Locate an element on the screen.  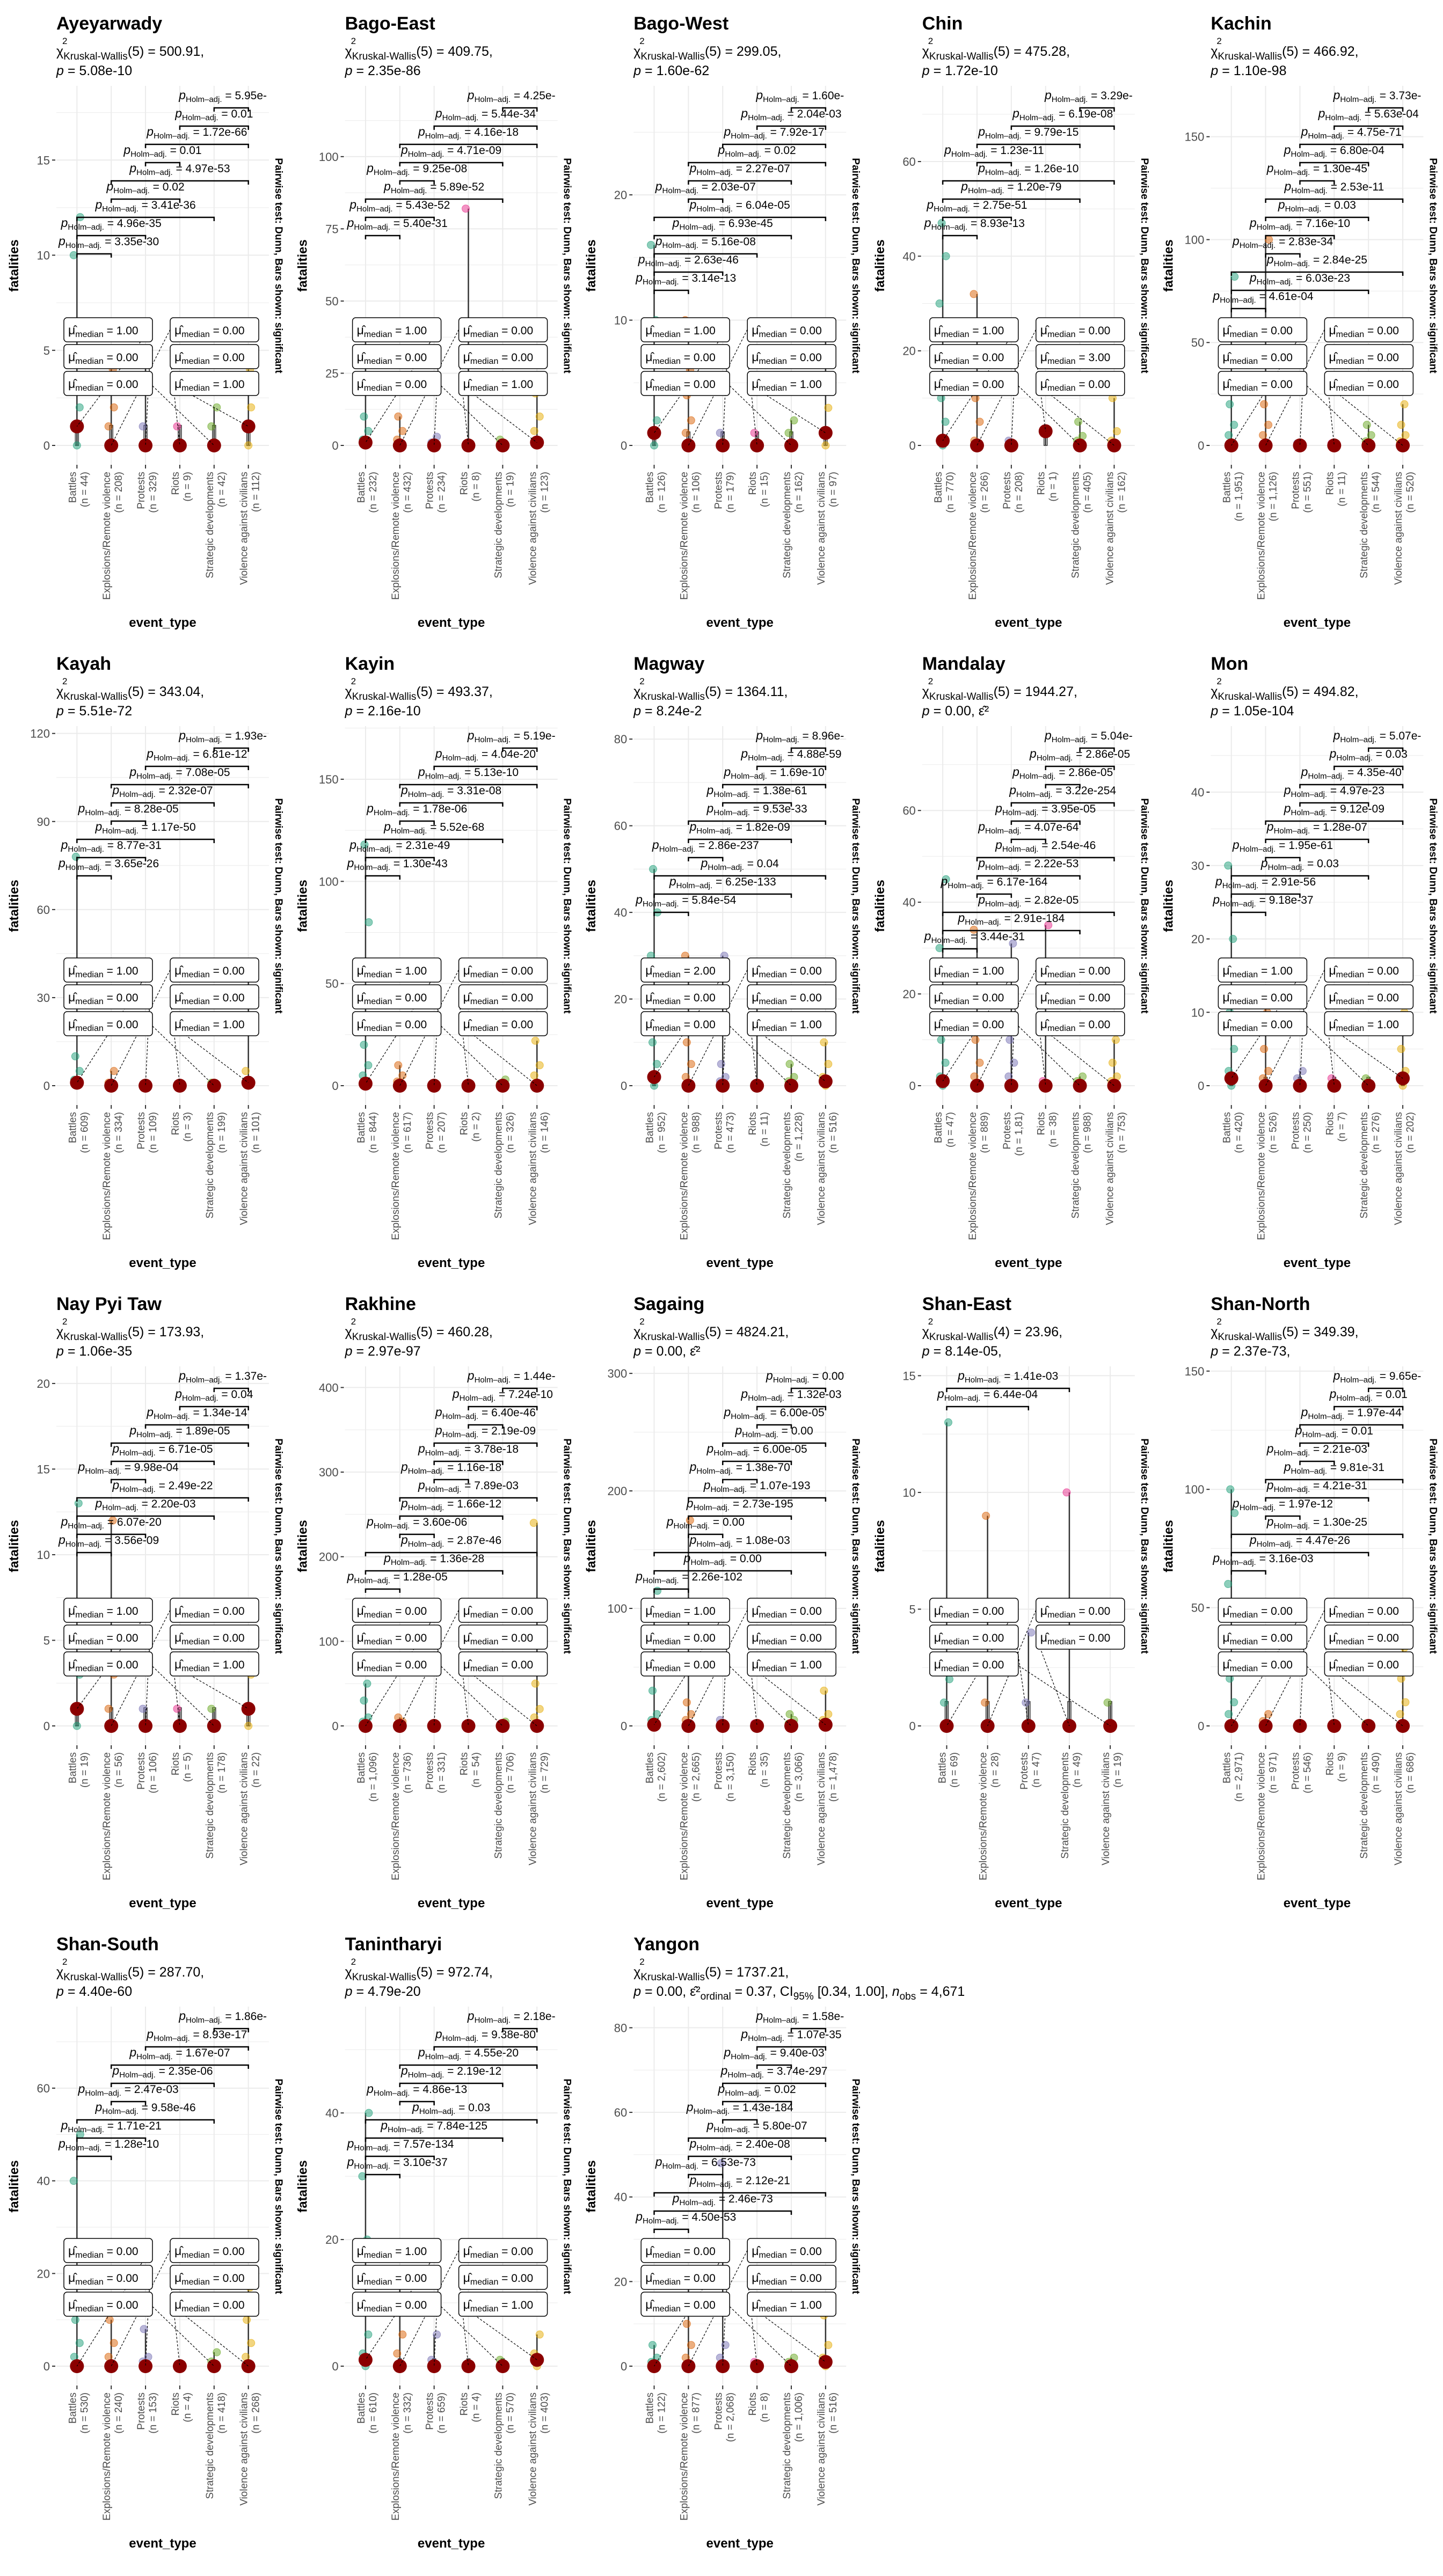
p-value: = 1.60e-62 is located at coordinates (675, 70).